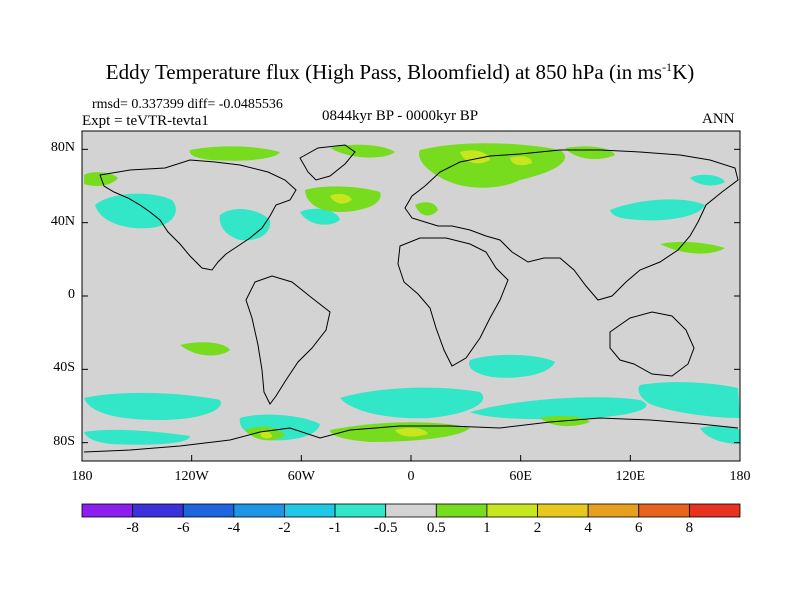  I want to click on lat-tick-label: 40S, so click(64, 368).